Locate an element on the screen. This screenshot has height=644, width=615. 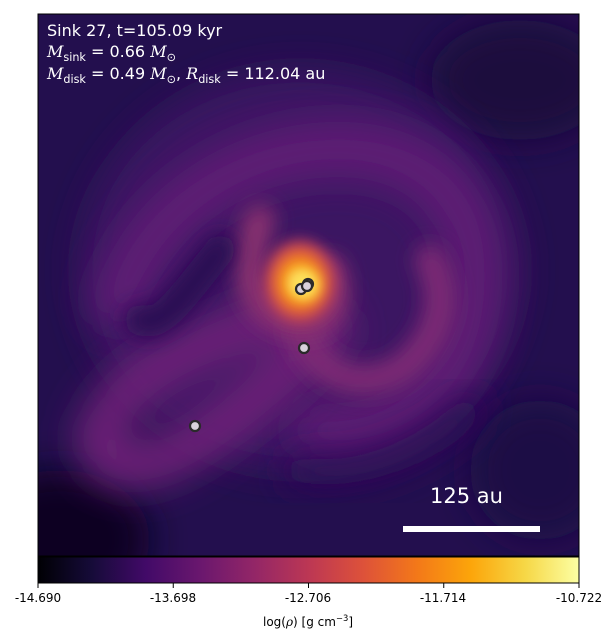
disk-line: Mdisk = 0.49 M⊙, Rdisk = 112.04 au is located at coordinates (186, 75).